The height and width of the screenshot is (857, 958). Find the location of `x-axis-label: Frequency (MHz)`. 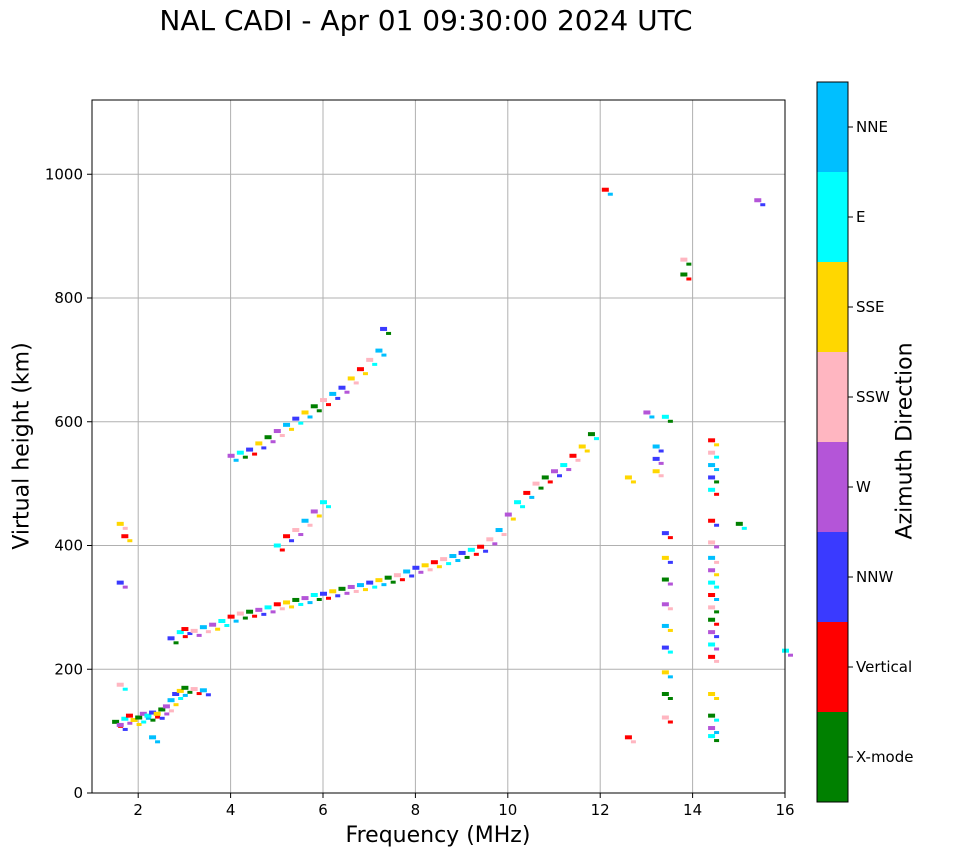

x-axis-label: Frequency (MHz) is located at coordinates (438, 835).